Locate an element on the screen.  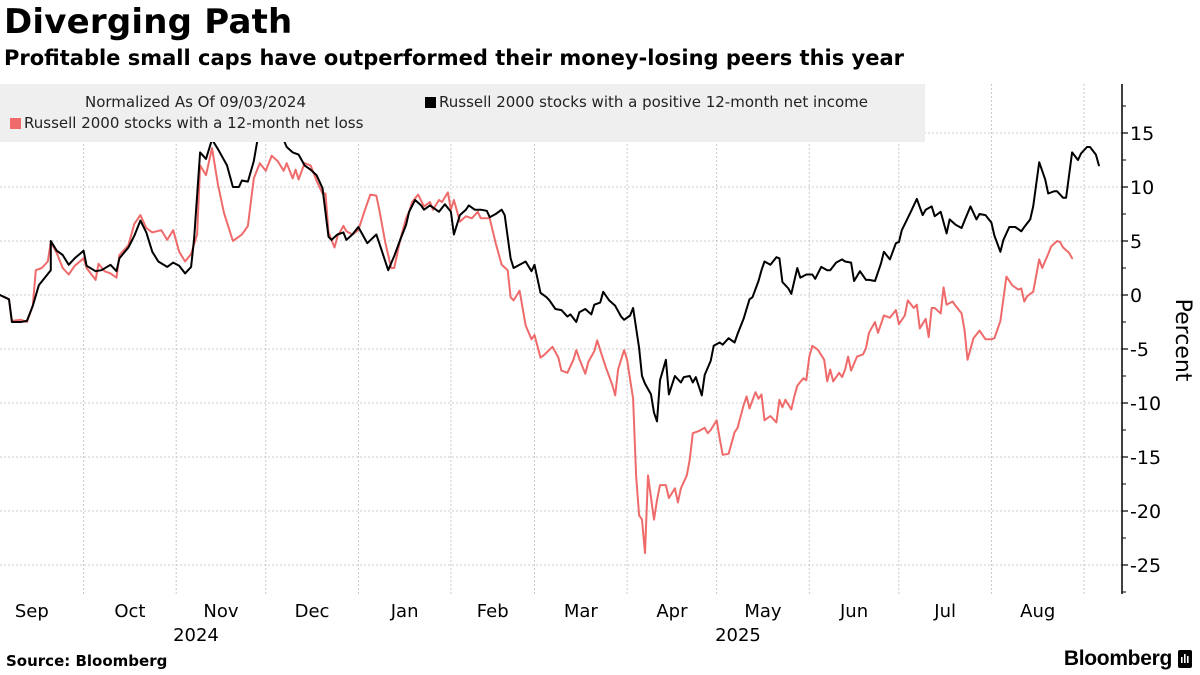
x-tick-label: Apr is located at coordinates (672, 611).